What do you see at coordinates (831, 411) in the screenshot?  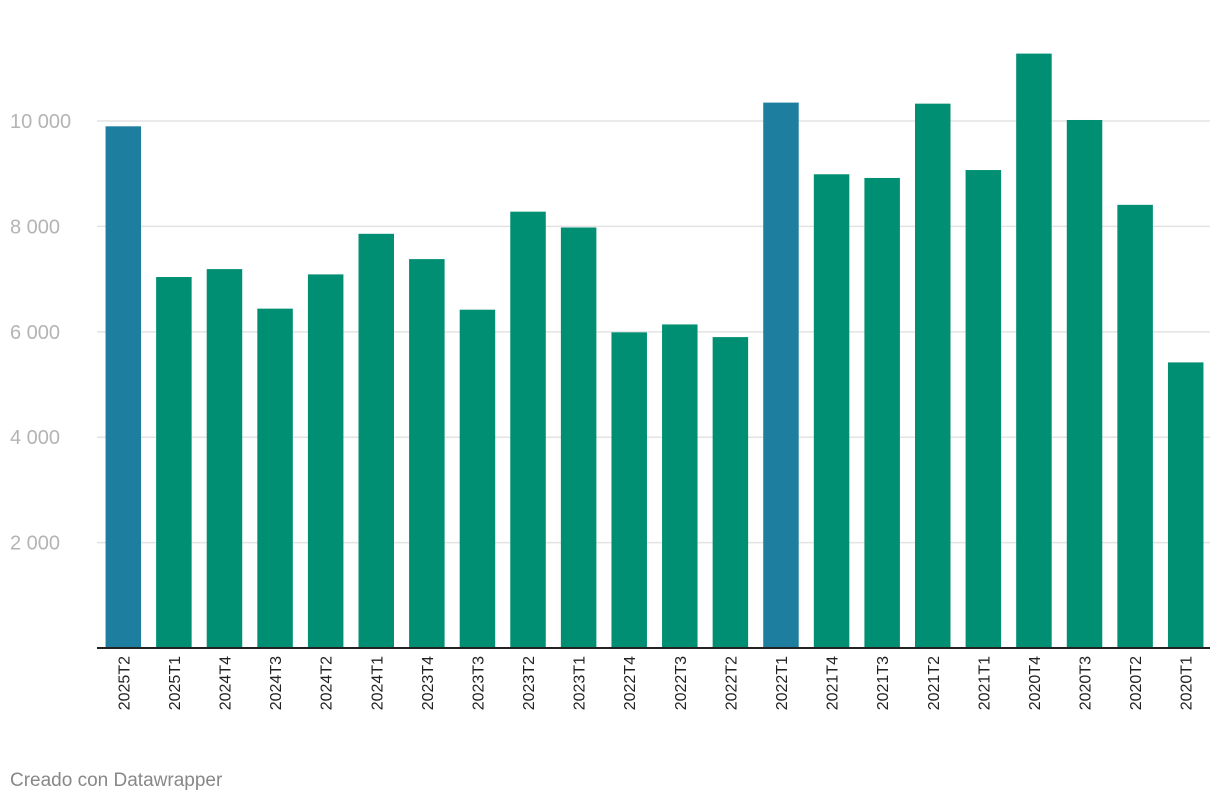 I see `bar-2021T4` at bounding box center [831, 411].